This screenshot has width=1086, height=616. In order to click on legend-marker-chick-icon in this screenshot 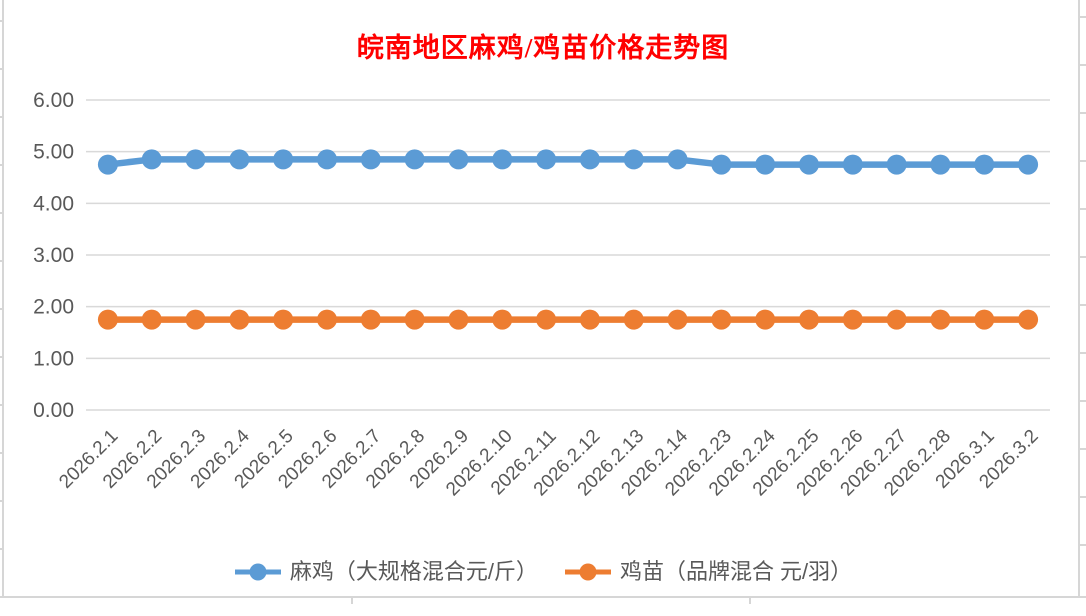, I will do `click(587, 572)`.